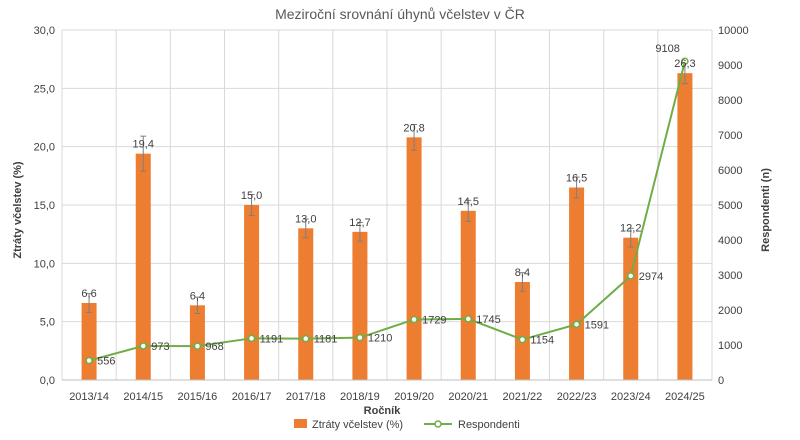  Describe the element at coordinates (214, 347) in the screenshot. I see `line-label: 968` at that location.